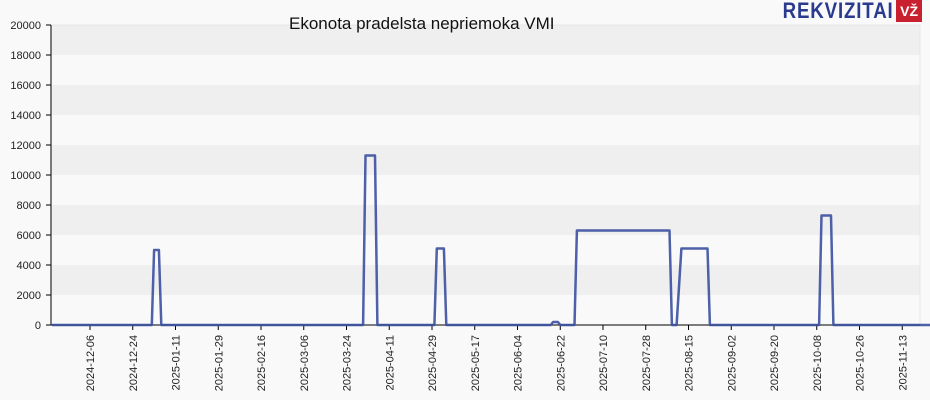  What do you see at coordinates (861, 363) in the screenshot?
I see `x-tick-label: 2025-10-26` at bounding box center [861, 363].